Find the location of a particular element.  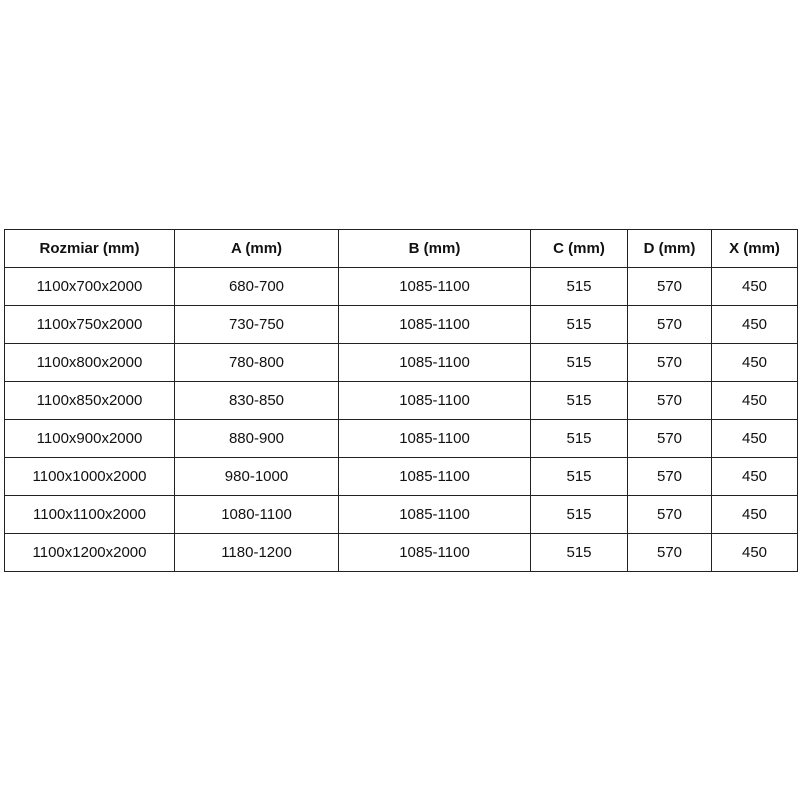

table-cell: 730-750 is located at coordinates (256, 324).